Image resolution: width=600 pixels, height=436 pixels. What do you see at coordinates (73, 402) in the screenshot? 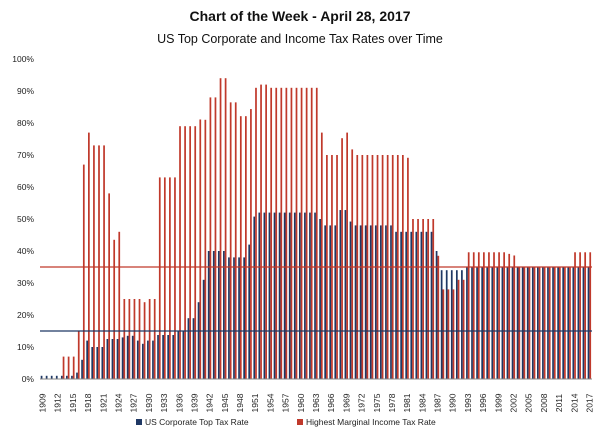
I see `x-tick-label: 1915` at bounding box center [73, 402].